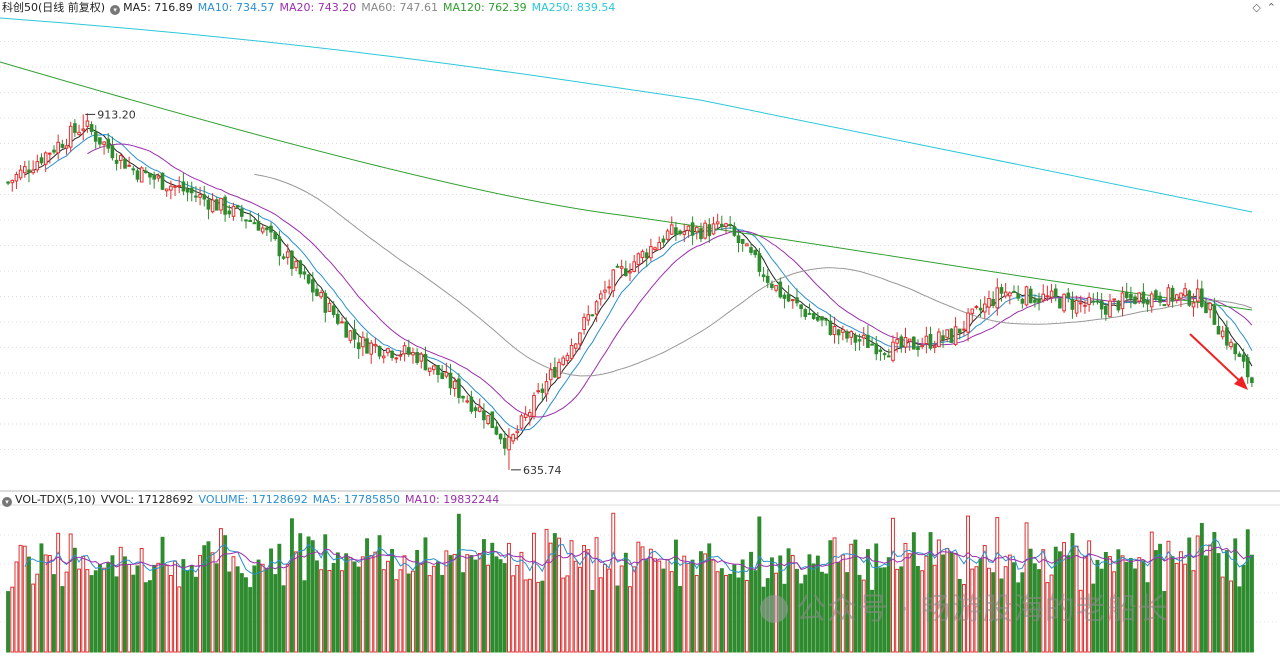  I want to click on volume-ma10-line, so click(649, 558).